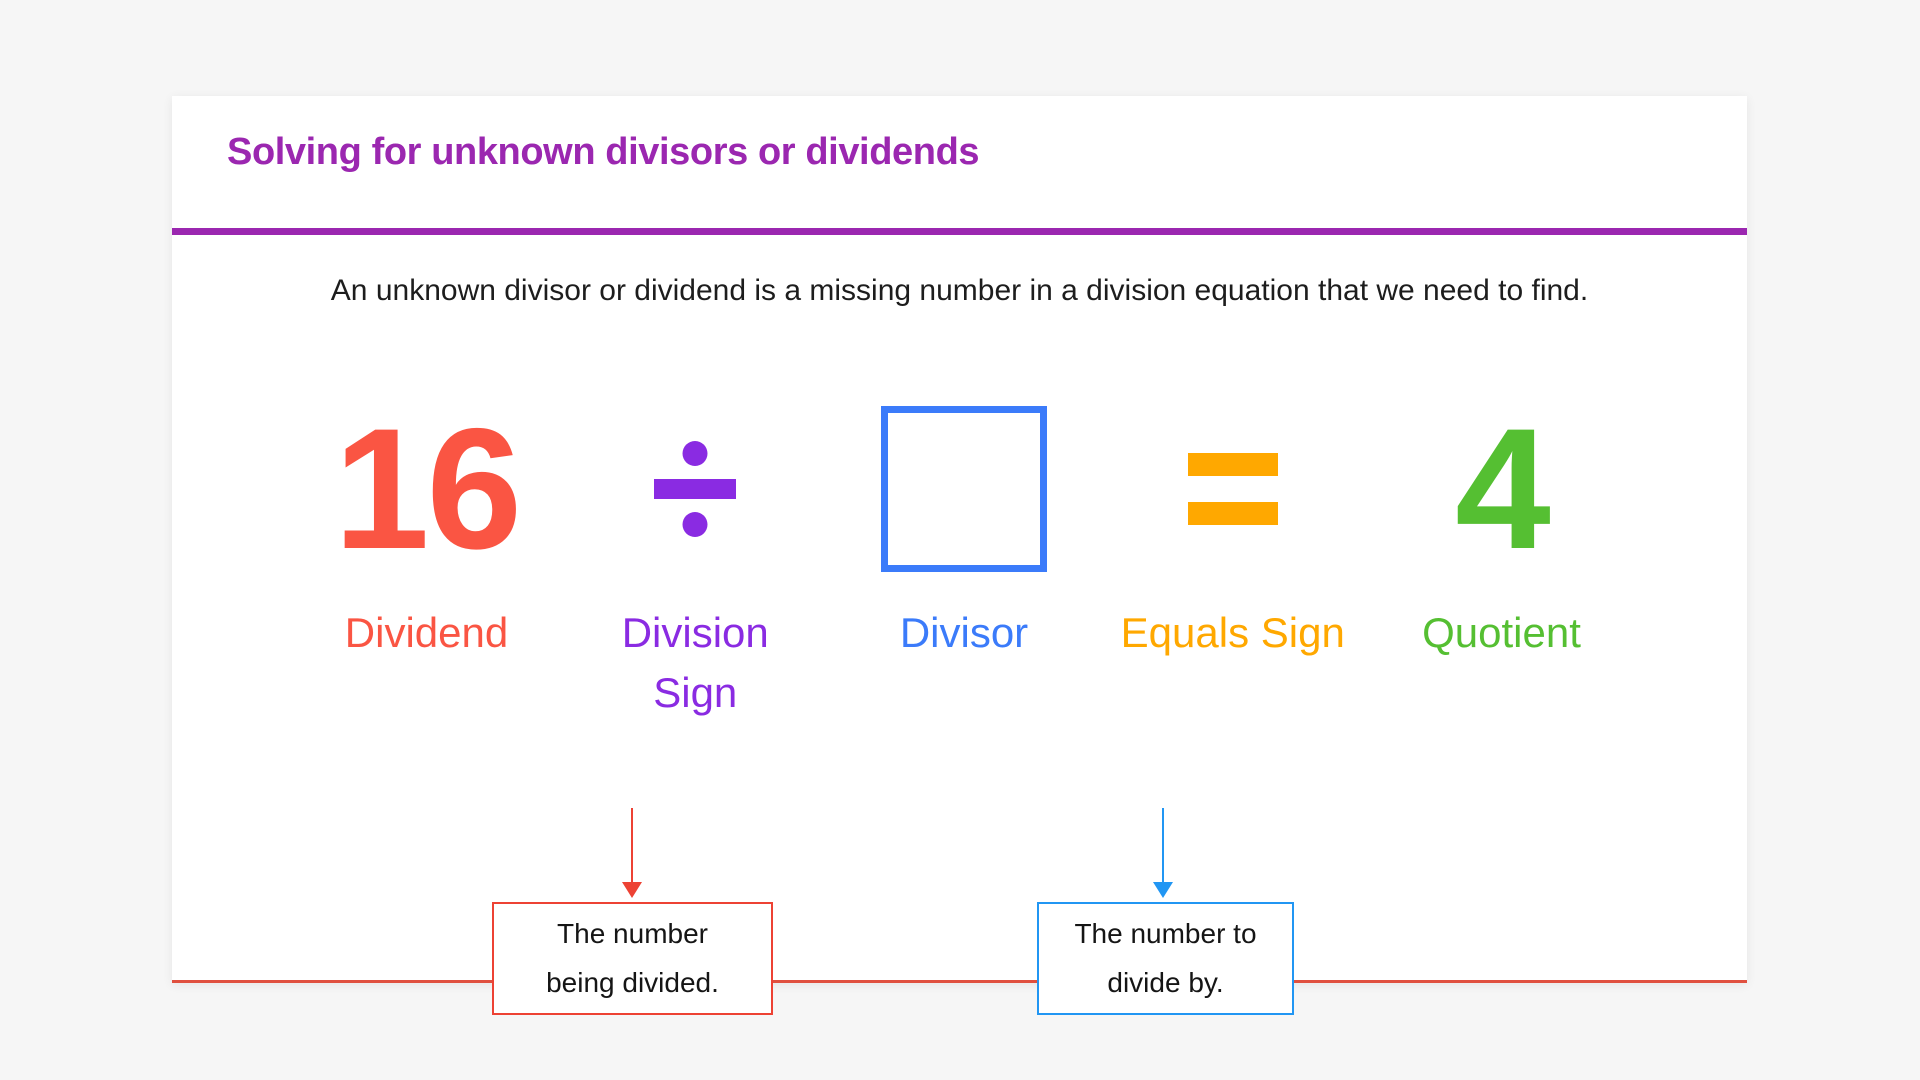  What do you see at coordinates (695, 524) in the screenshot?
I see `division-dot-bottom` at bounding box center [695, 524].